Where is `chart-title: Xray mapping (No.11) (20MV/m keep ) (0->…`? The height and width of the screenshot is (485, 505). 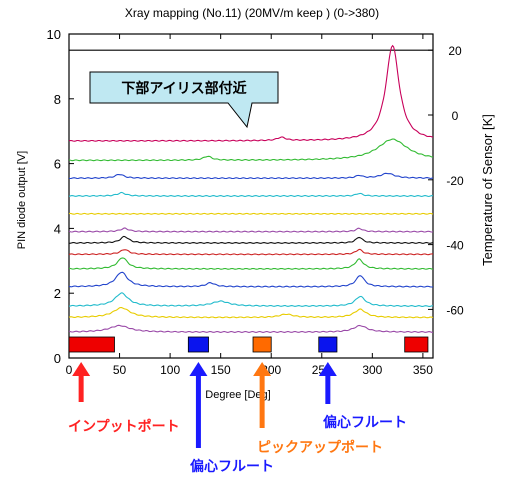 chart-title: Xray mapping (No.11) (20MV/m keep ) (0->… is located at coordinates (252, 13).